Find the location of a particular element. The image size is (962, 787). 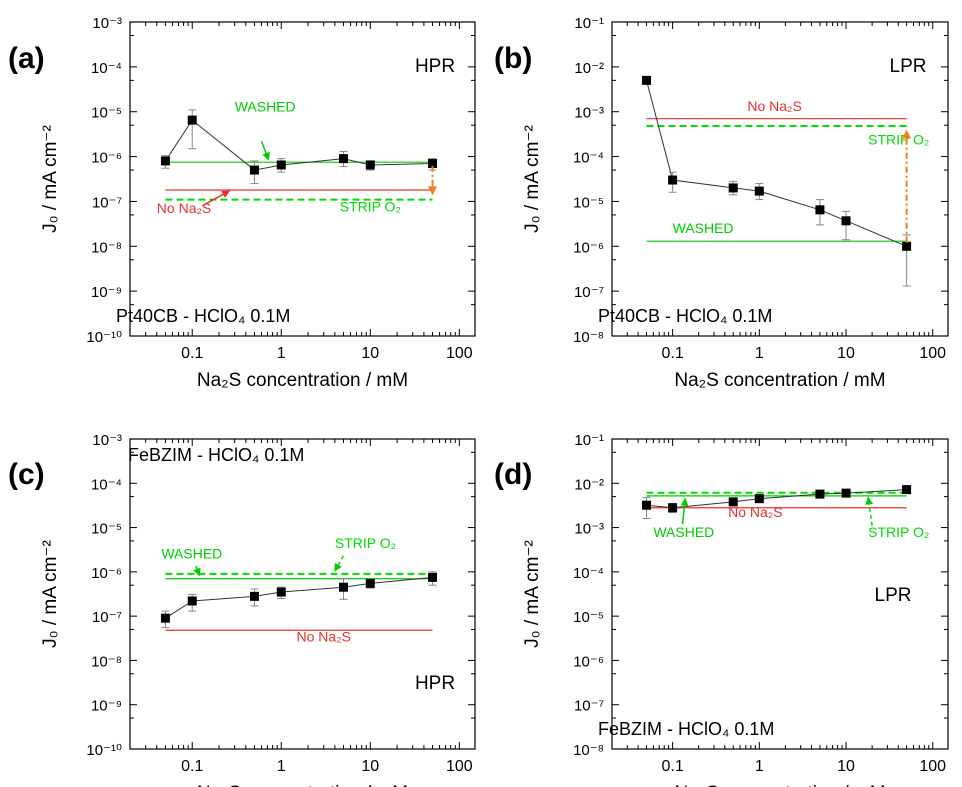

y-tick-label: 10⁻⁹ is located at coordinates (106, 706).